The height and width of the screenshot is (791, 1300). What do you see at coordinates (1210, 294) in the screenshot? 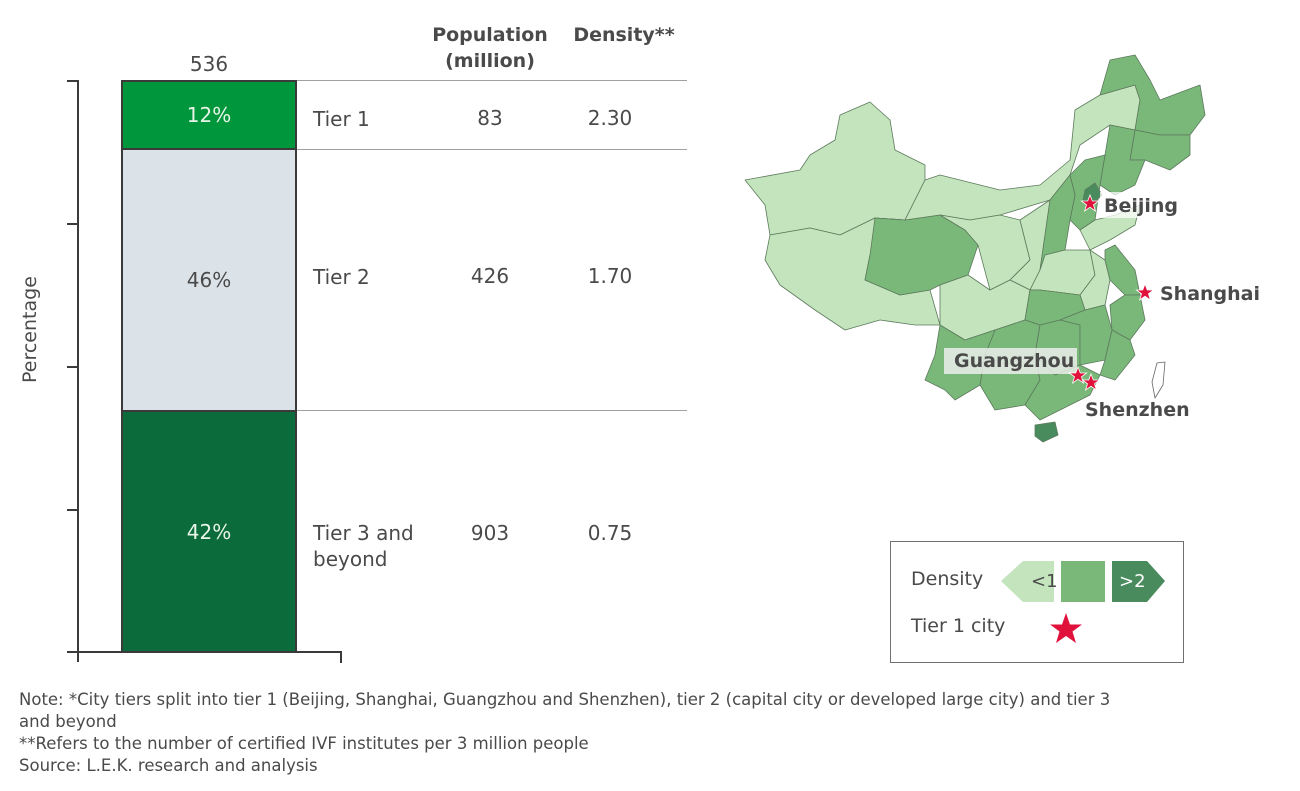
I see `city-label-shanghai: Shanghai` at bounding box center [1210, 294].